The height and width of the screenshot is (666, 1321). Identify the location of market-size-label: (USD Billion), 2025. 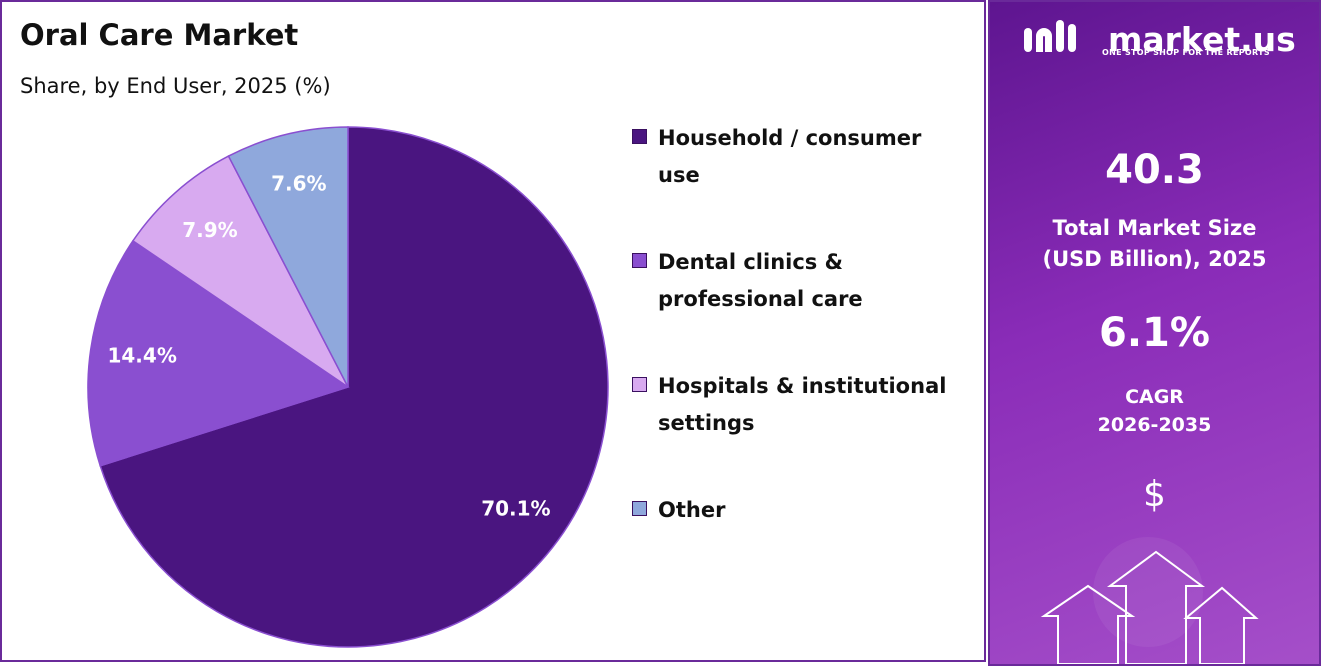
(1154, 259).